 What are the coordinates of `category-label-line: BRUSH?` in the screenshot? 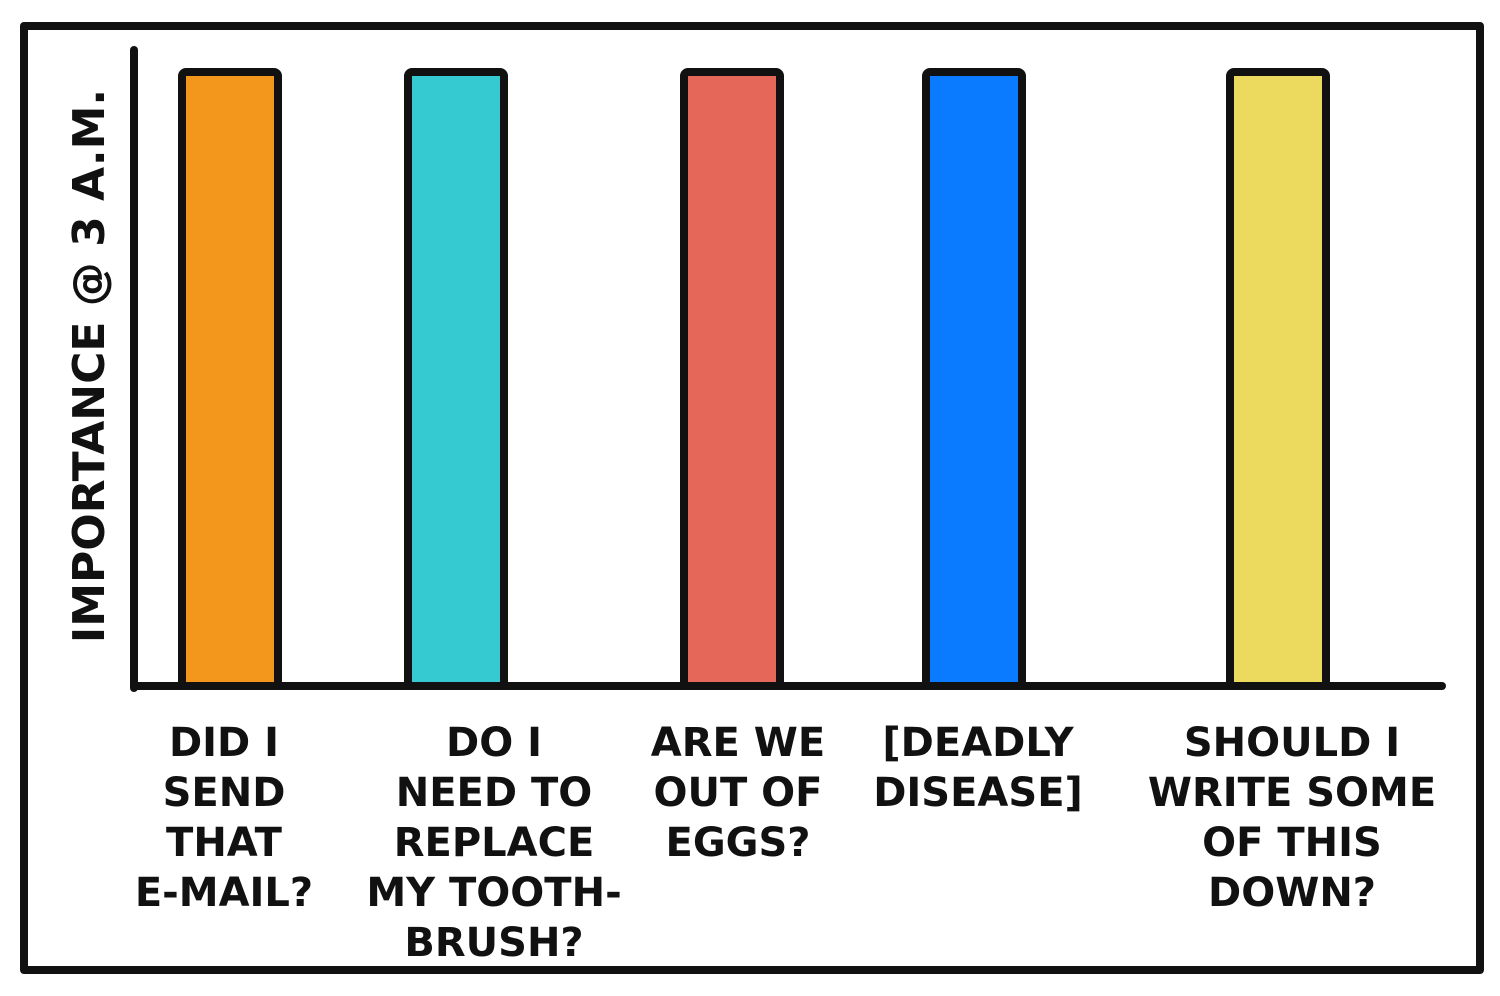 It's located at (493, 943).